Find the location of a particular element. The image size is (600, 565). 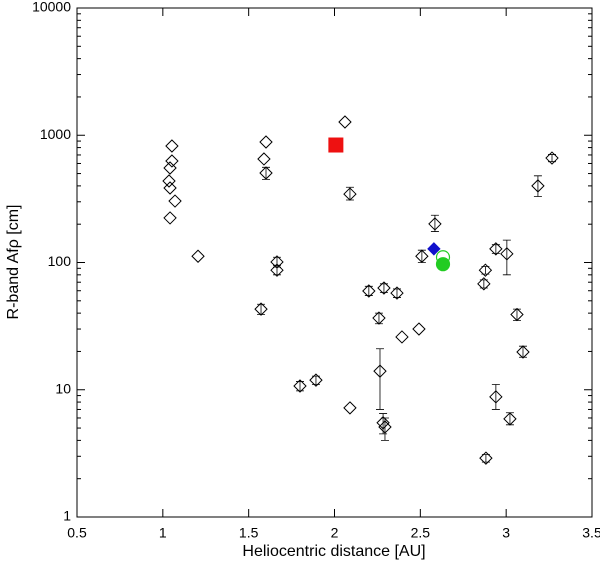

x-tick-label: 1.5 is located at coordinates (249, 533).